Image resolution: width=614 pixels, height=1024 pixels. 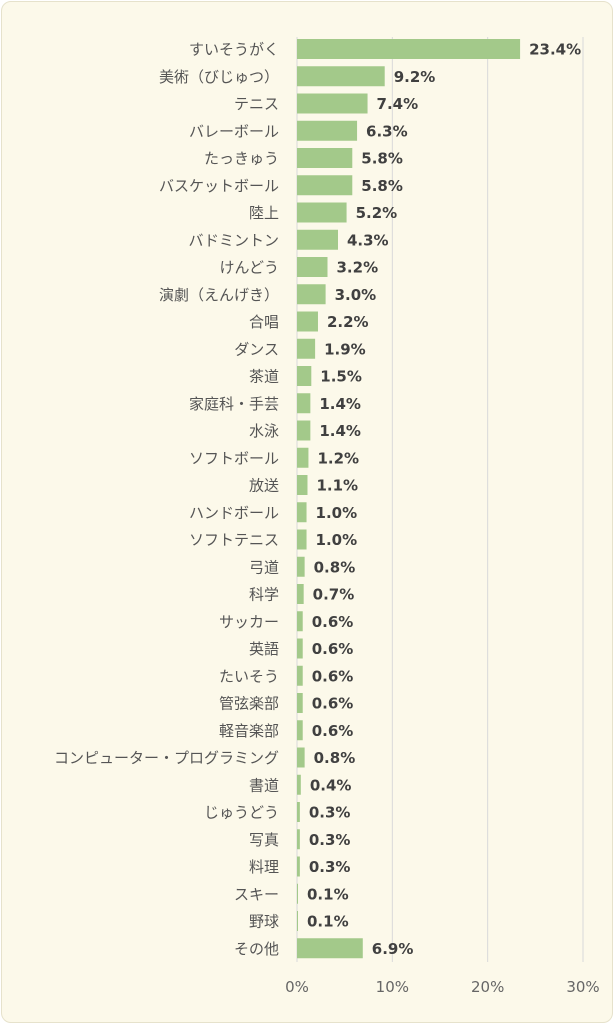 What do you see at coordinates (387, 131) in the screenshot?
I see `value-label: 6.3%` at bounding box center [387, 131].